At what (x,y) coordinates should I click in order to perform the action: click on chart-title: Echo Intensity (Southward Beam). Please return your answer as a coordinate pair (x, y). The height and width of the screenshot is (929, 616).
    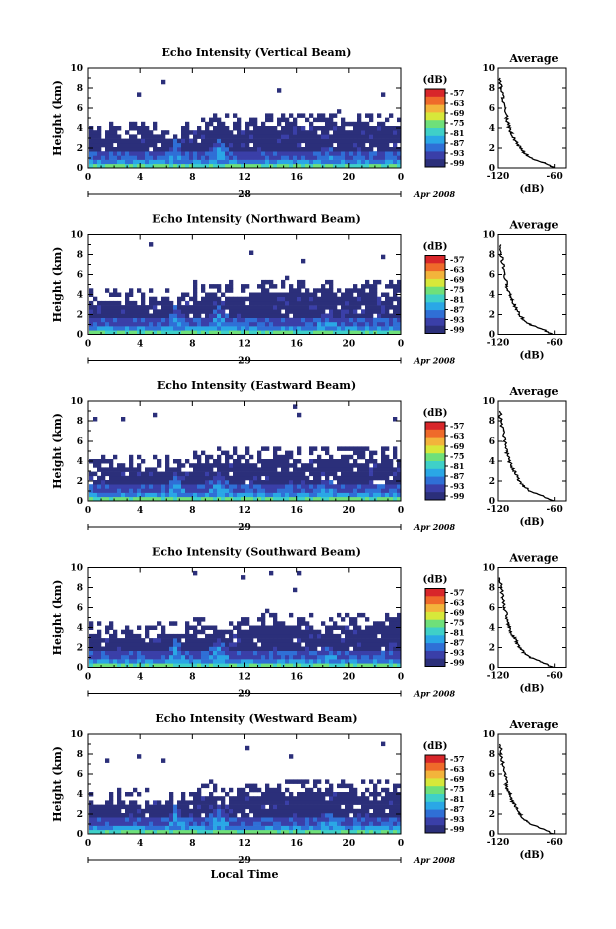
    Looking at the image, I should click on (256, 552).